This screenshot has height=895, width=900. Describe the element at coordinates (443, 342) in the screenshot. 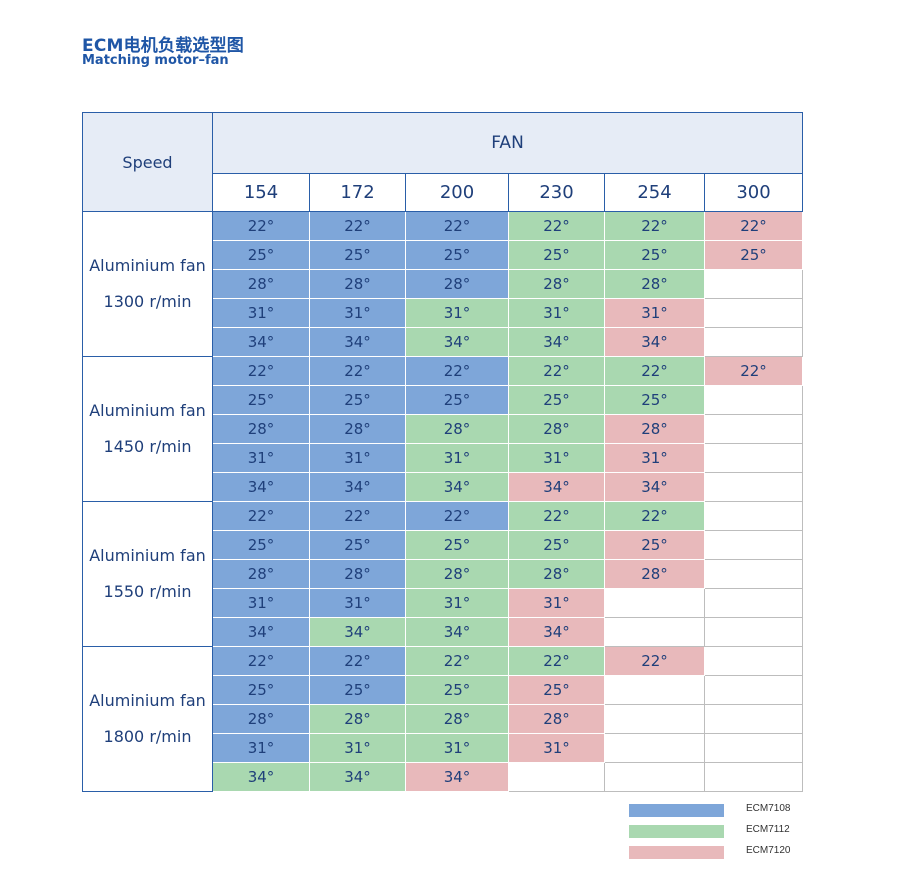

I see `table-row: 34° 34° 34° 34° 34°` at that location.